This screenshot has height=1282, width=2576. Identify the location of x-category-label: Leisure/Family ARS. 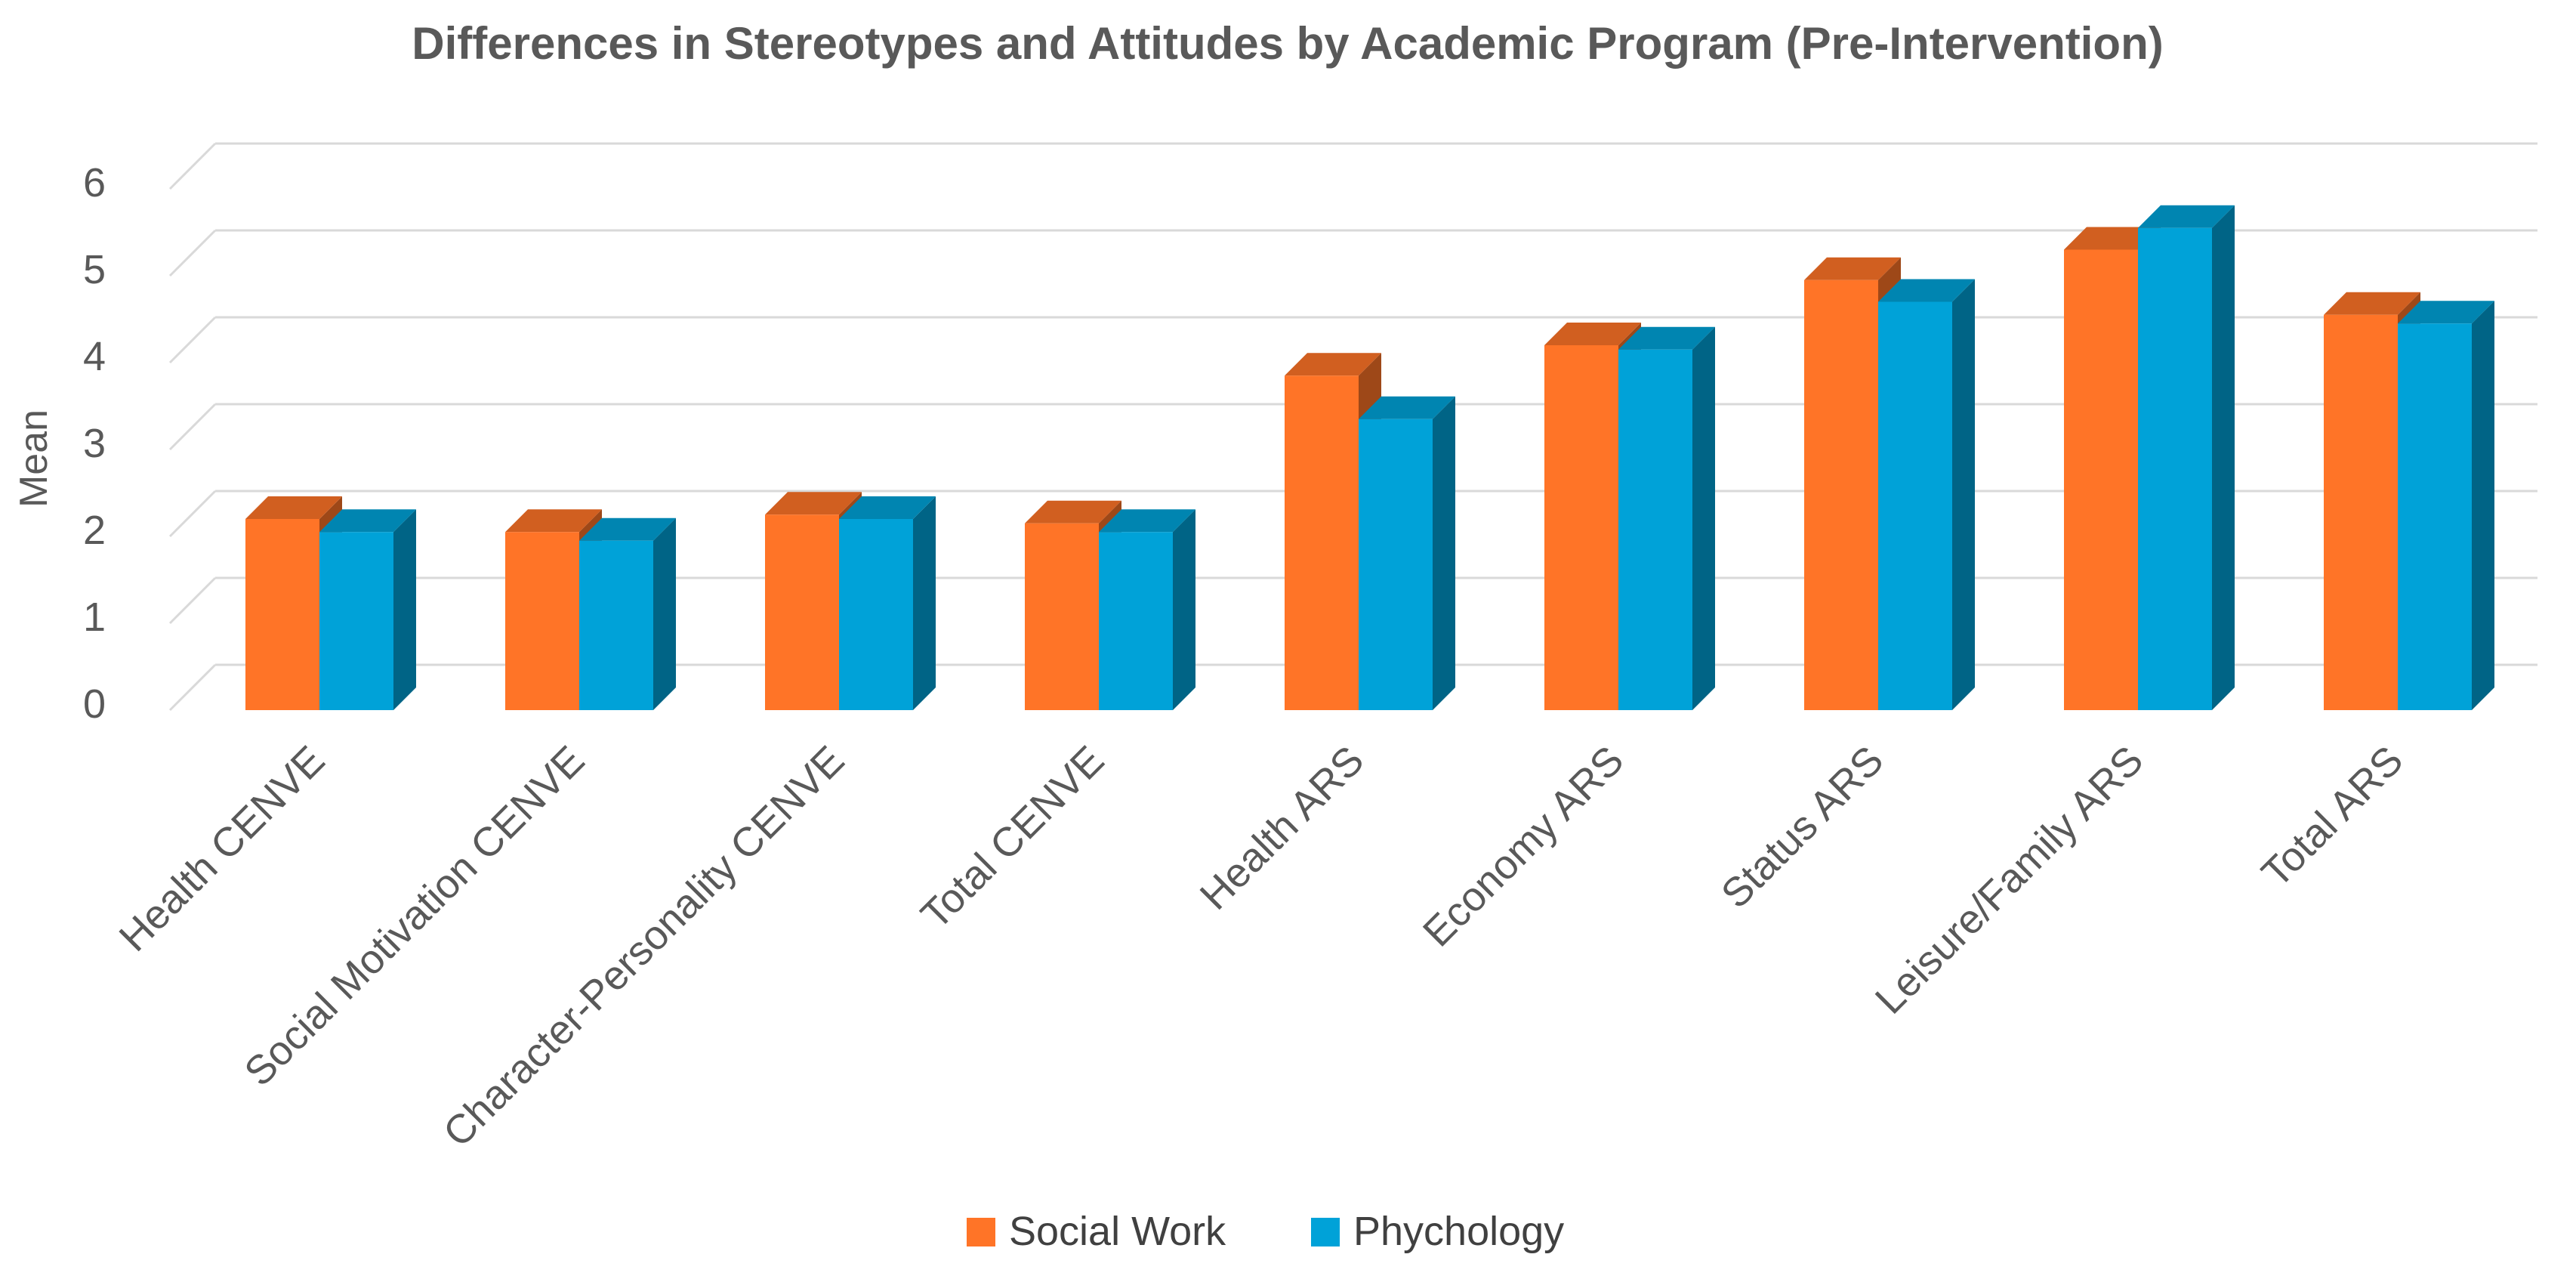
(2009, 880).